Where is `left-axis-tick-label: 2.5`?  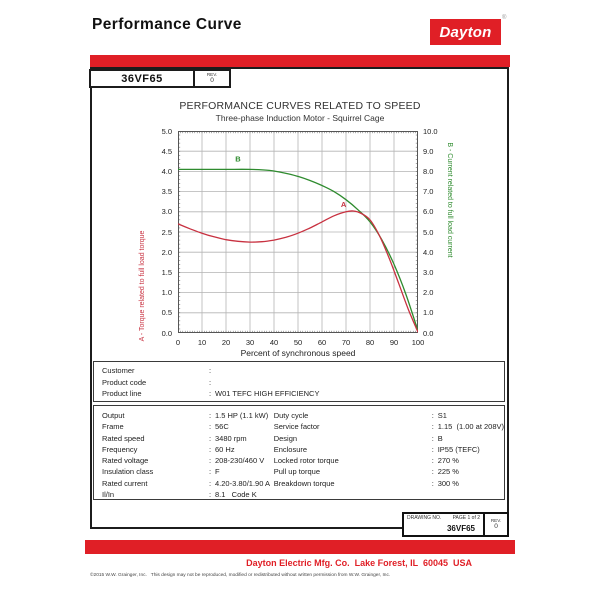 left-axis-tick-label: 2.5 is located at coordinates (166, 232).